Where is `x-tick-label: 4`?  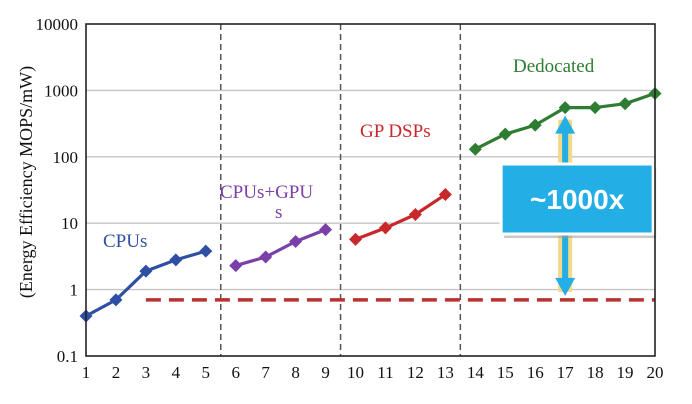 x-tick-label: 4 is located at coordinates (176, 372).